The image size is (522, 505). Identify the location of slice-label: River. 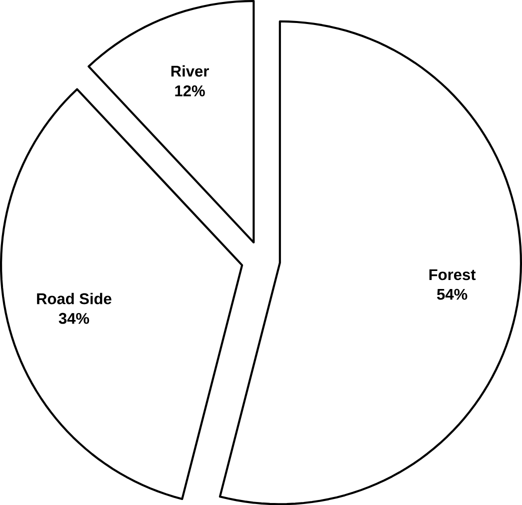
(190, 71).